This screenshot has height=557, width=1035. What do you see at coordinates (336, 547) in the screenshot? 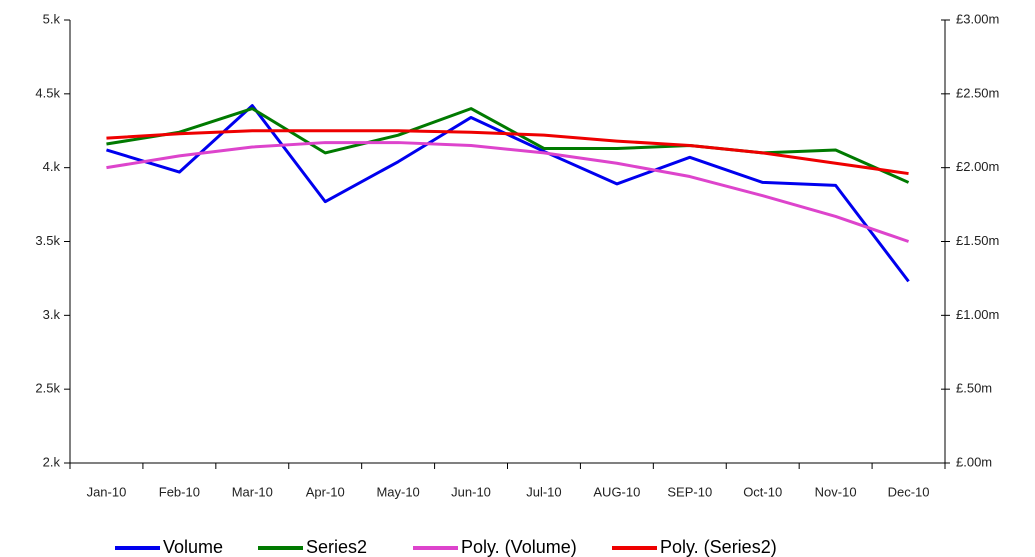
I see `legend-label: Series2` at bounding box center [336, 547].